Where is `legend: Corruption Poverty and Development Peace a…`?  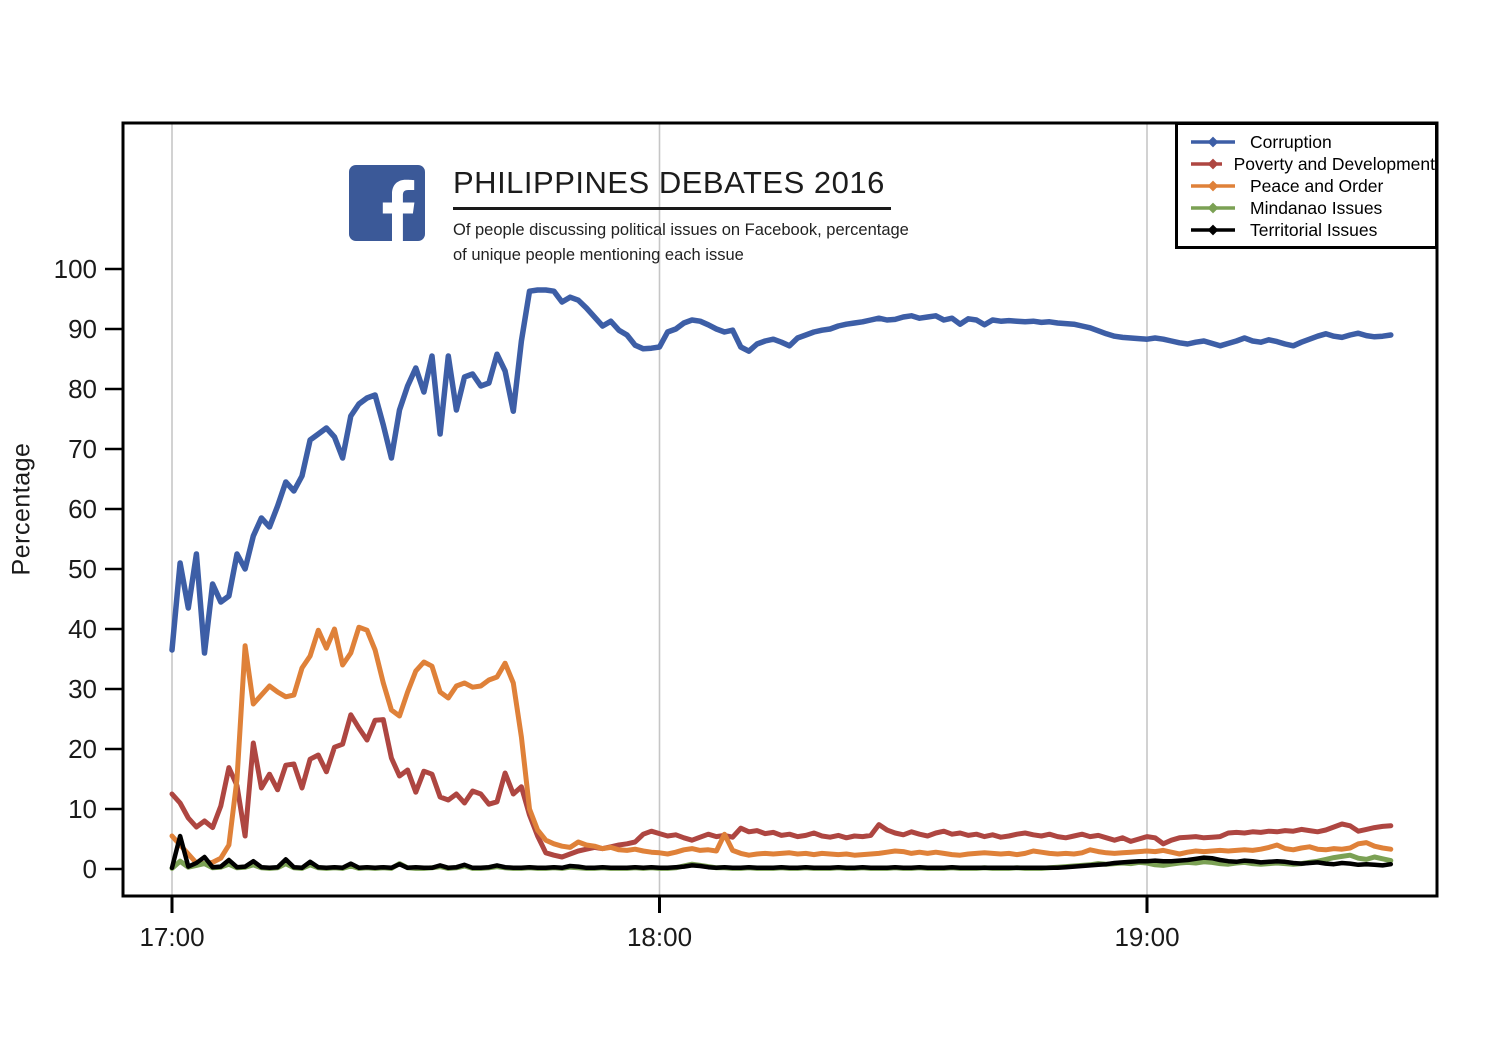
legend: Corruption Poverty and Development Peace a… is located at coordinates (1306, 185).